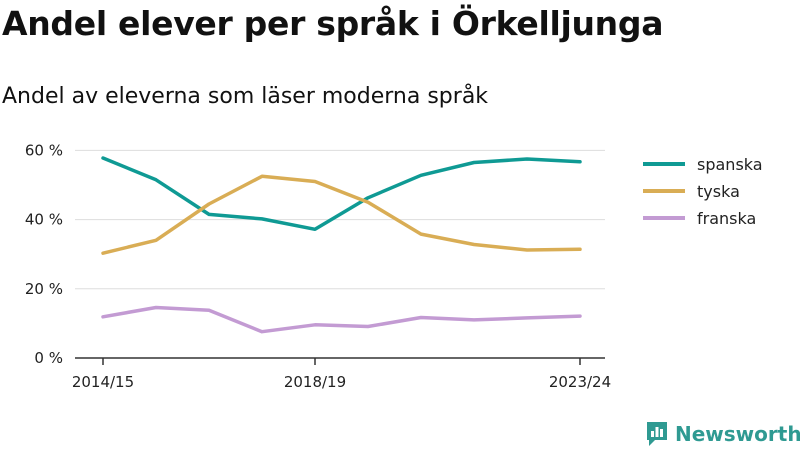  I want to click on series-line-franska, so click(341, 319).